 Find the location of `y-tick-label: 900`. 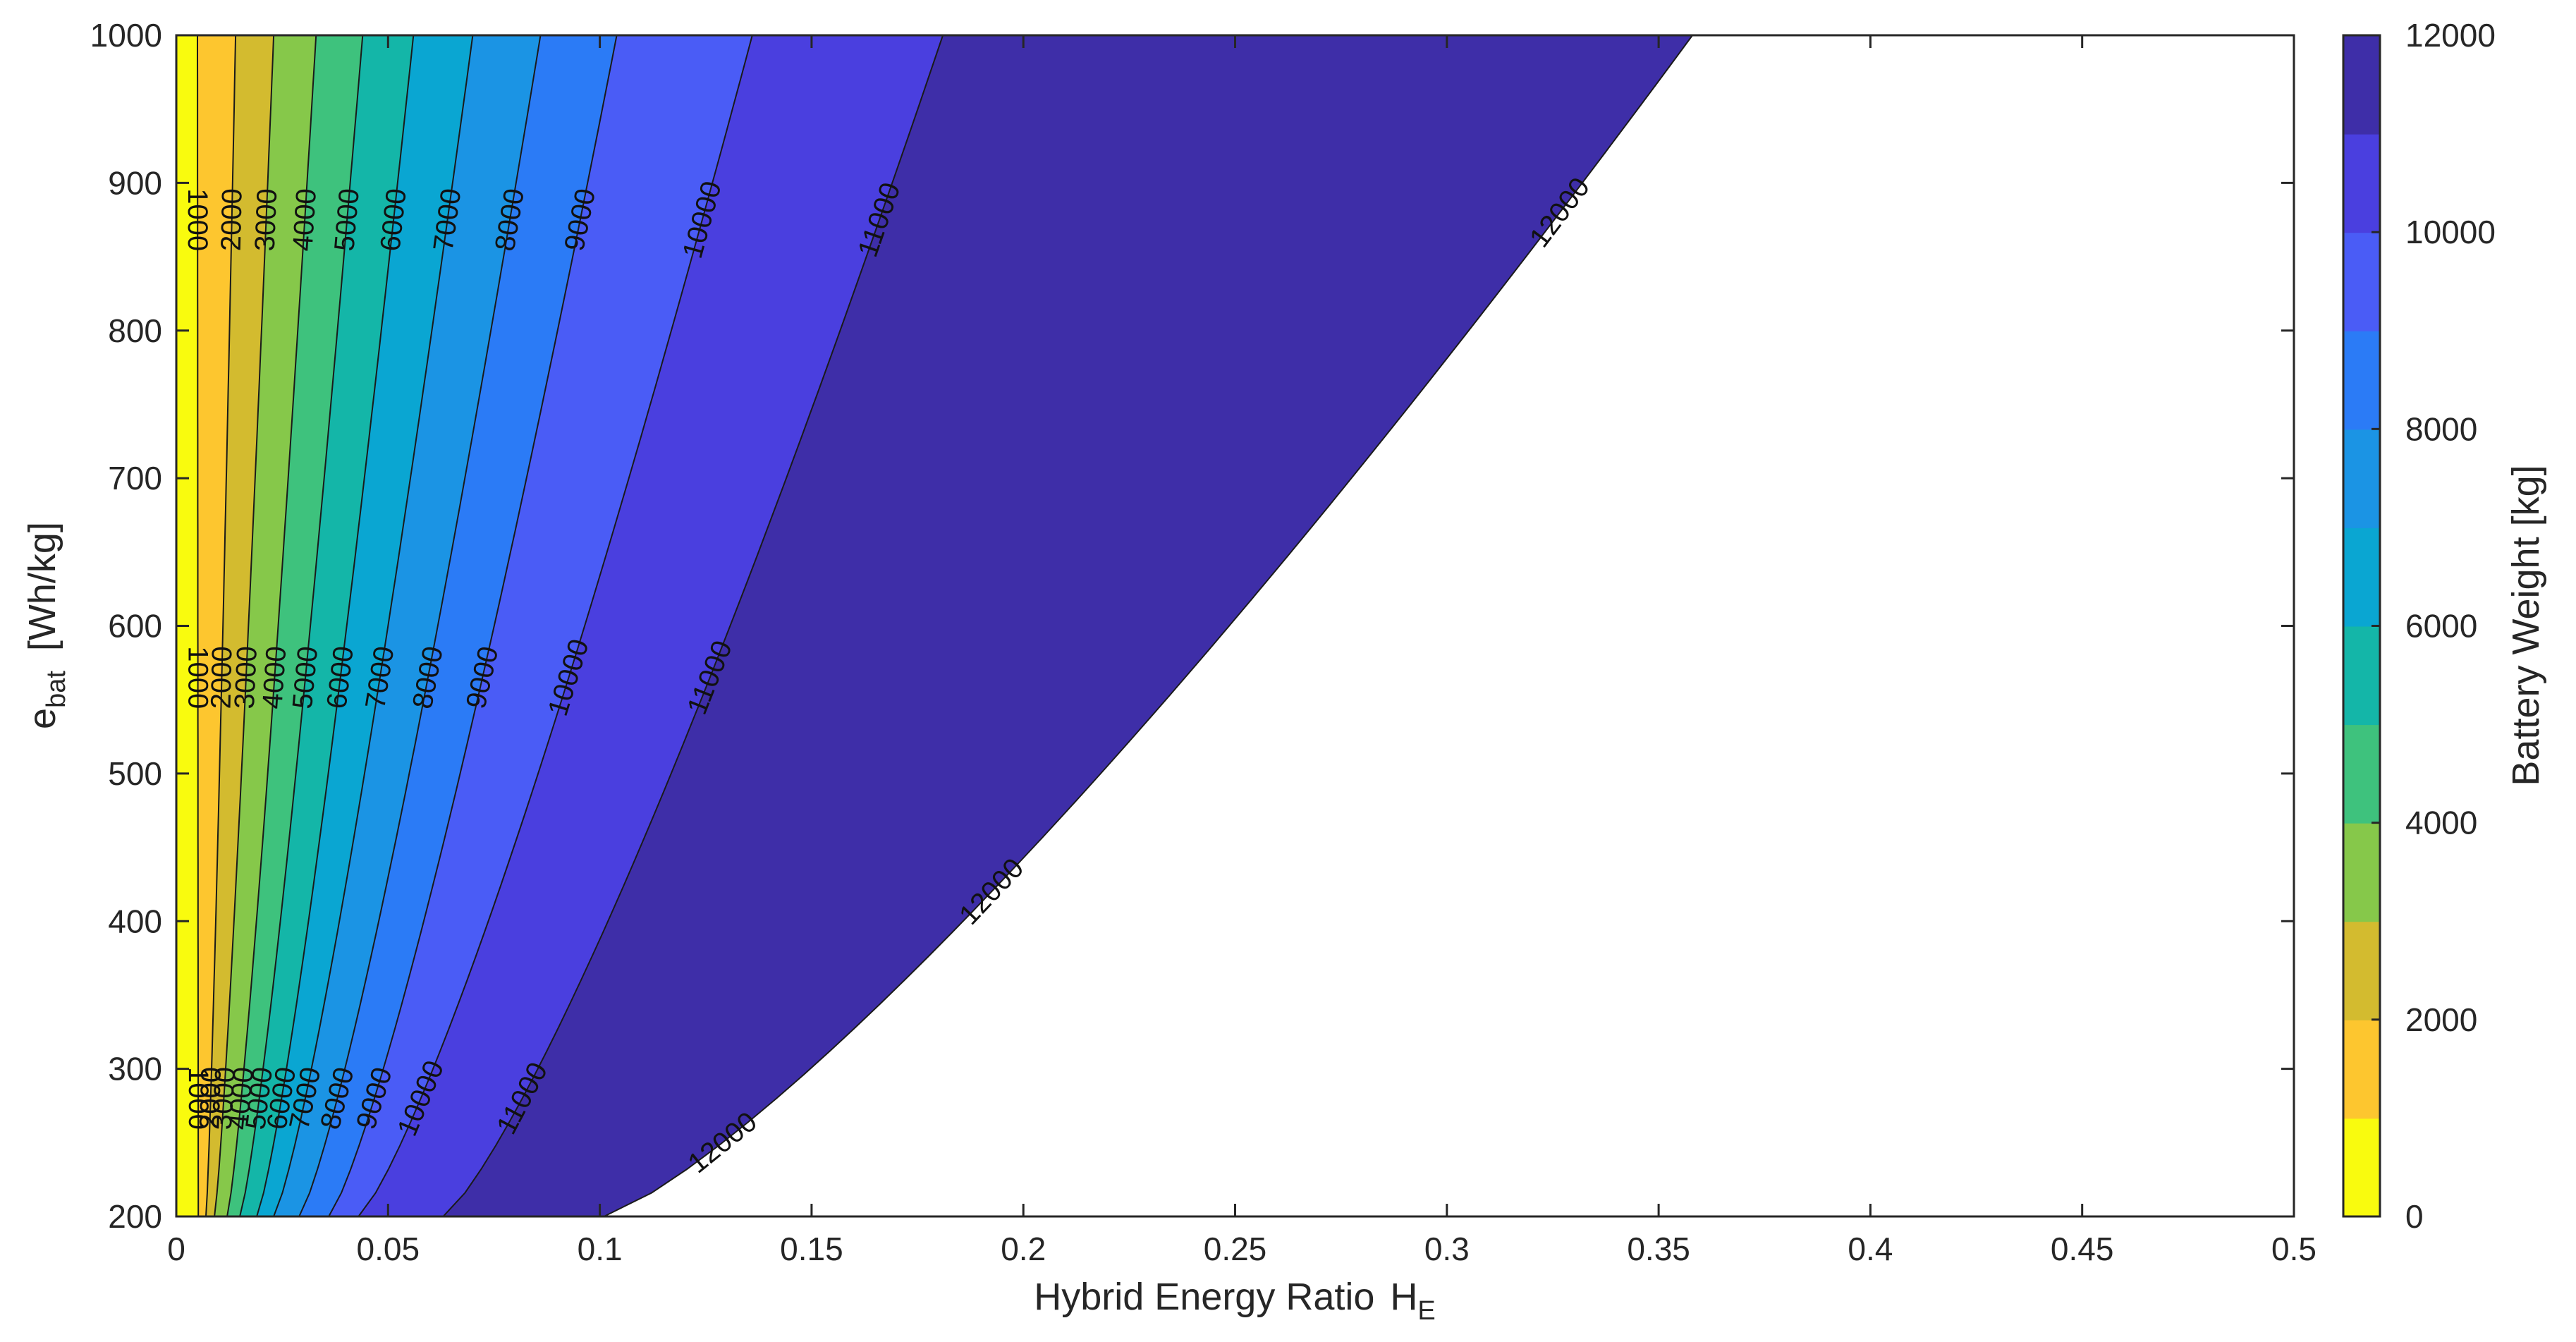

y-tick-label: 900 is located at coordinates (135, 182).